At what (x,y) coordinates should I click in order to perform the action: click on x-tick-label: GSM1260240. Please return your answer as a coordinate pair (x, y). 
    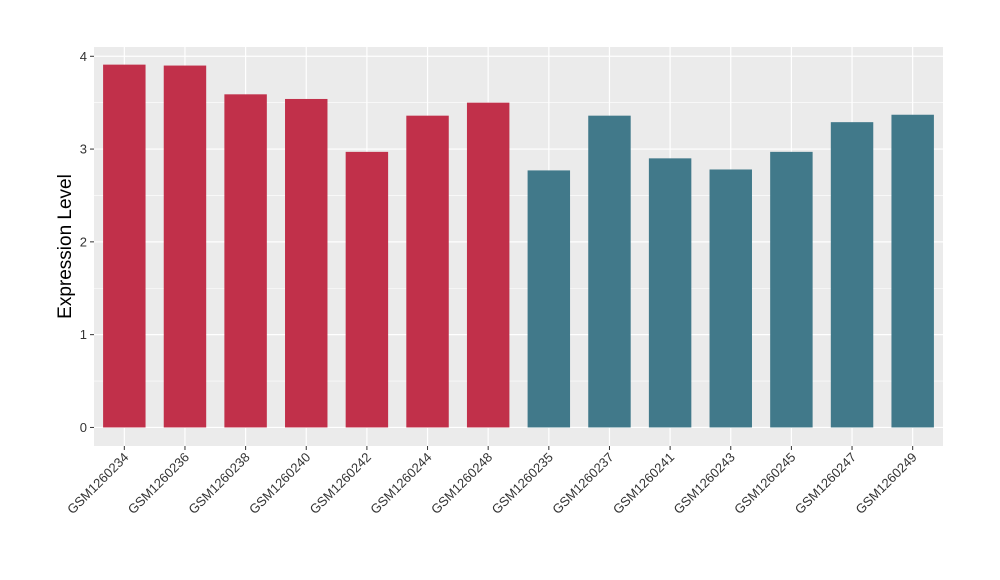
    Looking at the image, I should click on (279, 483).